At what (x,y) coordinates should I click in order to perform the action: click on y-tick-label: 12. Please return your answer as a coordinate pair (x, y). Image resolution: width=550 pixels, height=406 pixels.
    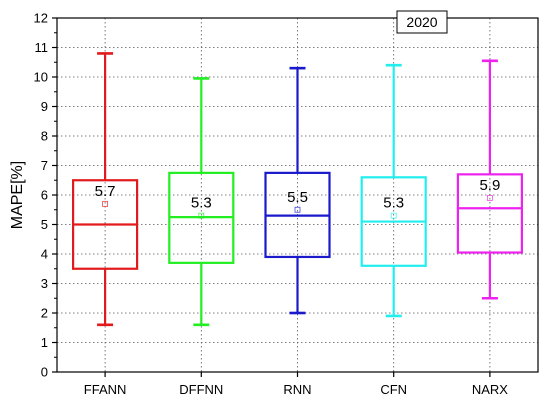
    Looking at the image, I should click on (41, 18).